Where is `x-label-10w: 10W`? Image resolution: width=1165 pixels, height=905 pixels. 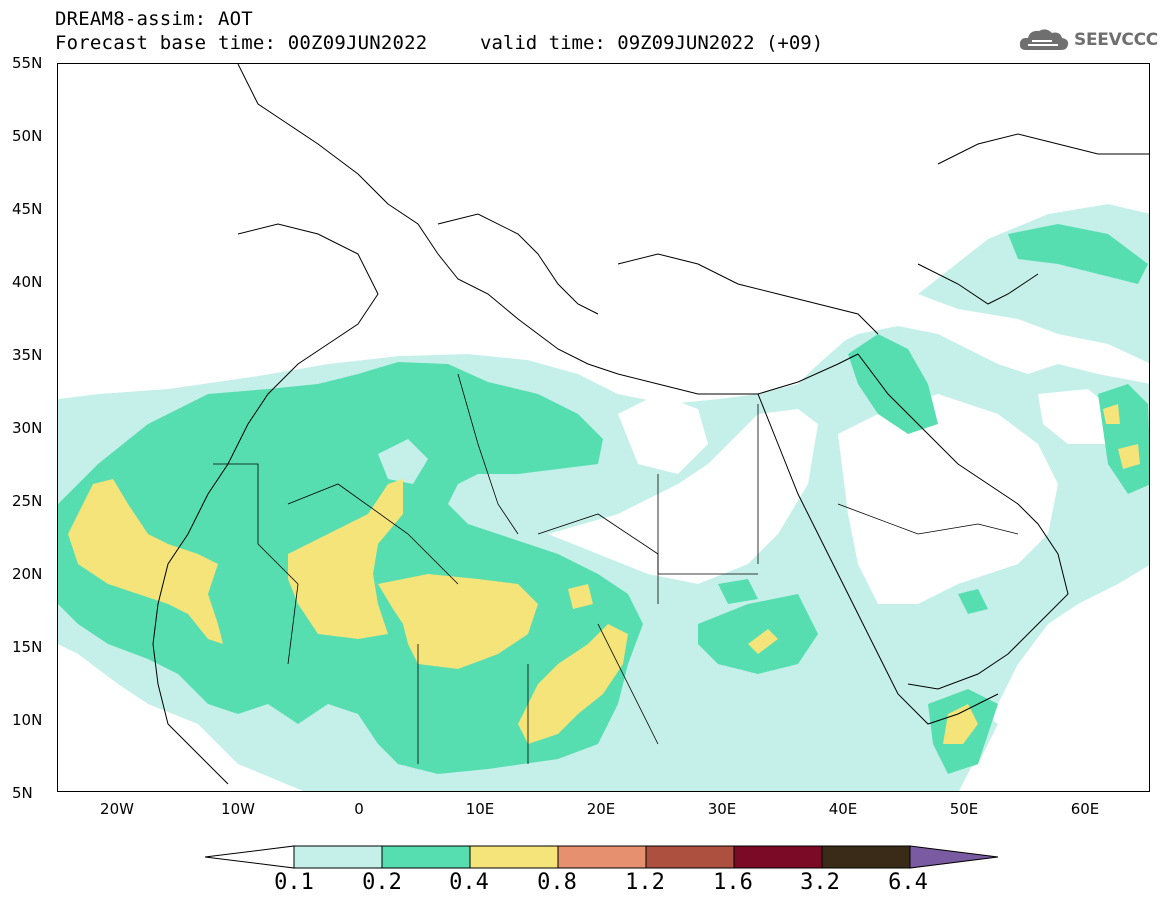
x-label-10w: 10W is located at coordinates (238, 809).